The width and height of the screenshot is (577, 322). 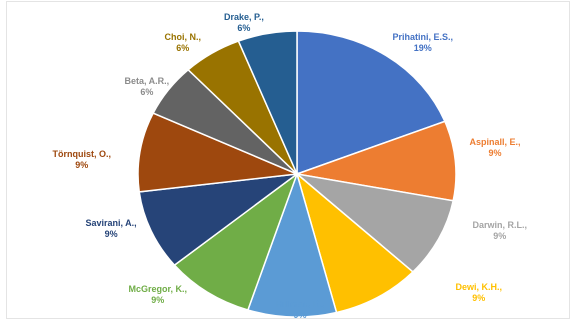 I want to click on slice-label-6: Savirani, A., 9%, so click(x=111, y=229).